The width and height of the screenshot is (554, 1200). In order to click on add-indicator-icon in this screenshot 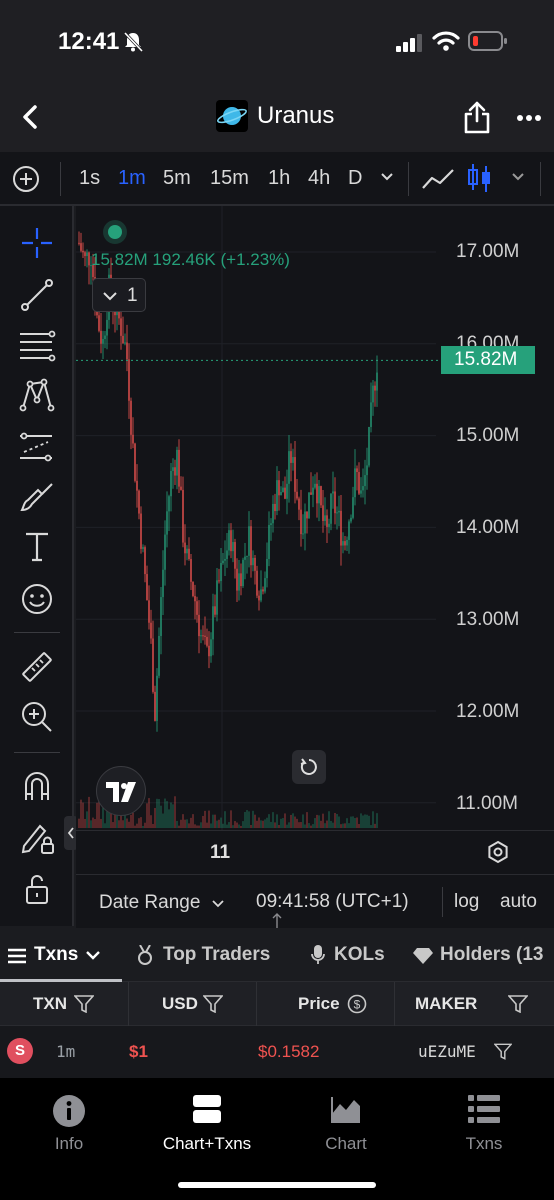, I will do `click(26, 179)`.